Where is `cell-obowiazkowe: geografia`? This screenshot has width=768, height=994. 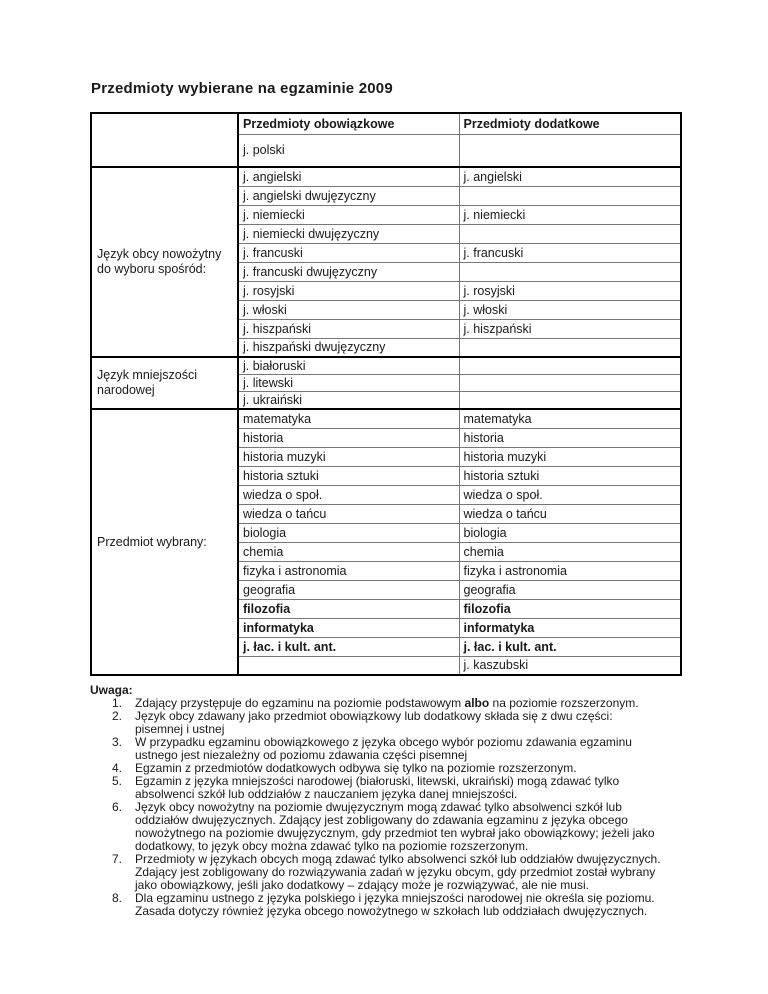 cell-obowiazkowe: geografia is located at coordinates (348, 589).